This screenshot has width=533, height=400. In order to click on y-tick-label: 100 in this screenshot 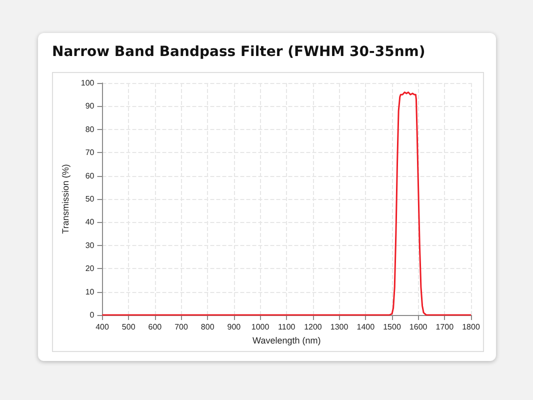, I will do `click(87, 83)`.